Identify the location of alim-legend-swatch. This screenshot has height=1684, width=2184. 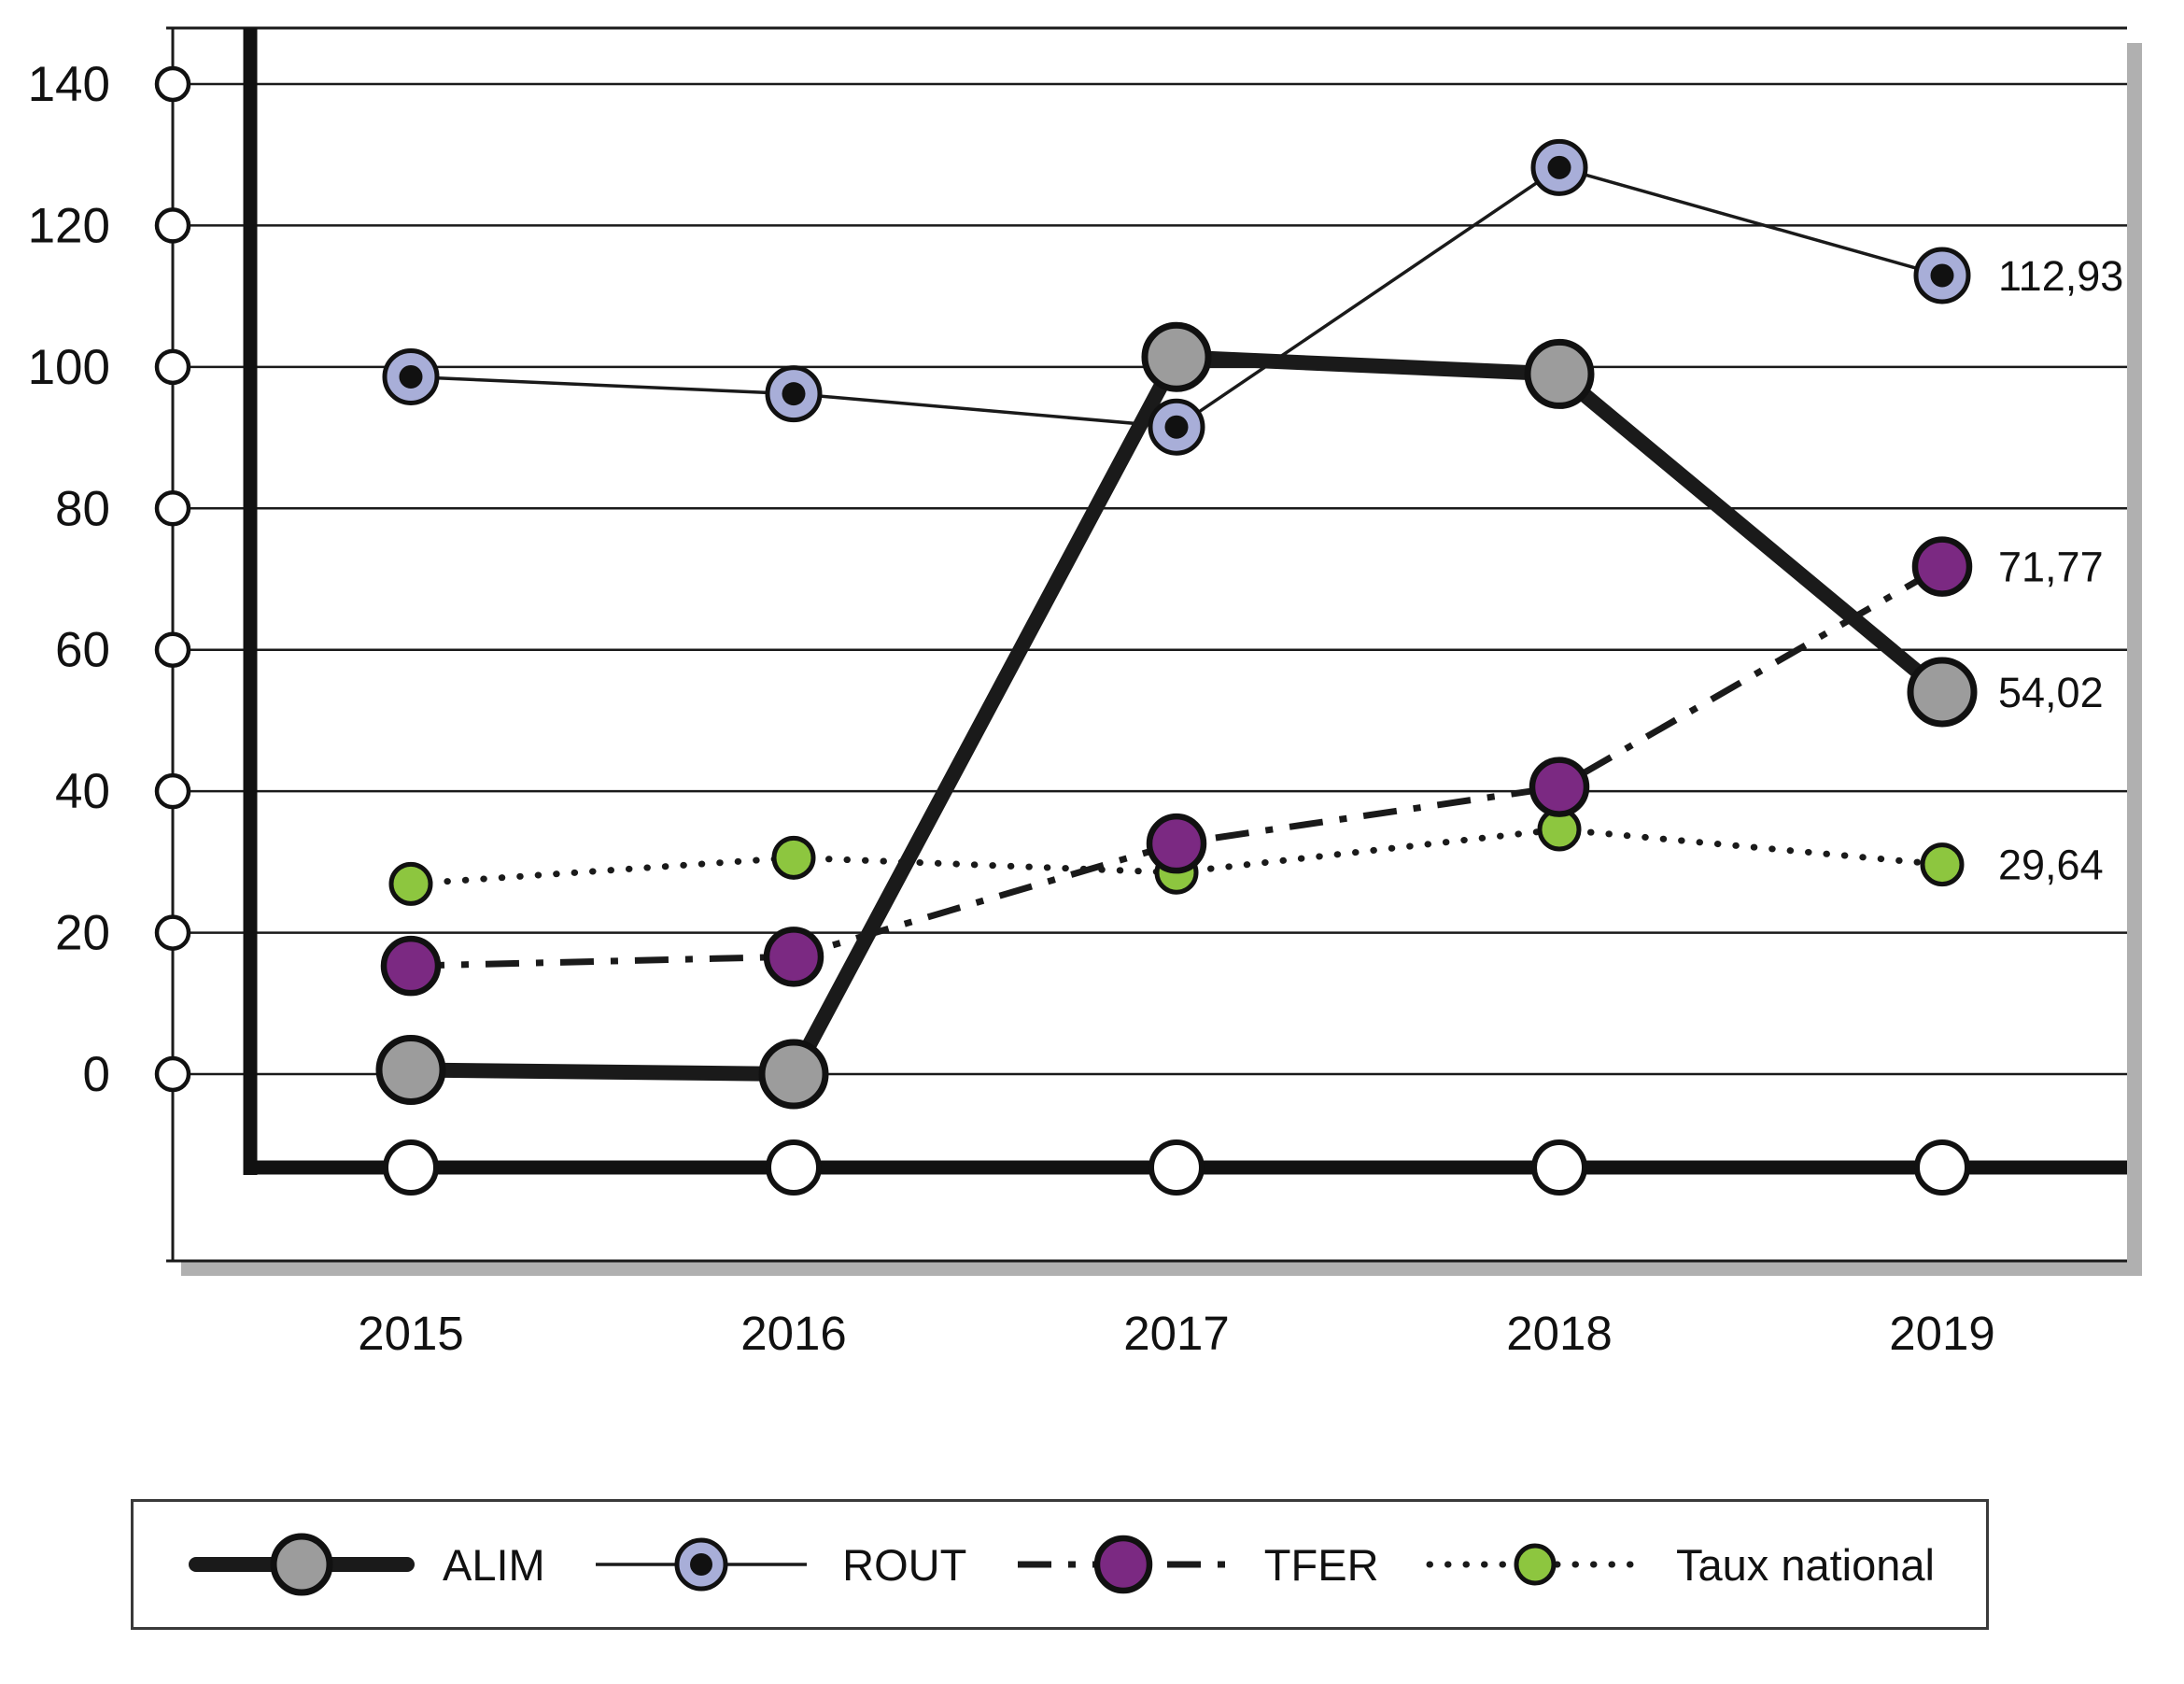
(302, 1564).